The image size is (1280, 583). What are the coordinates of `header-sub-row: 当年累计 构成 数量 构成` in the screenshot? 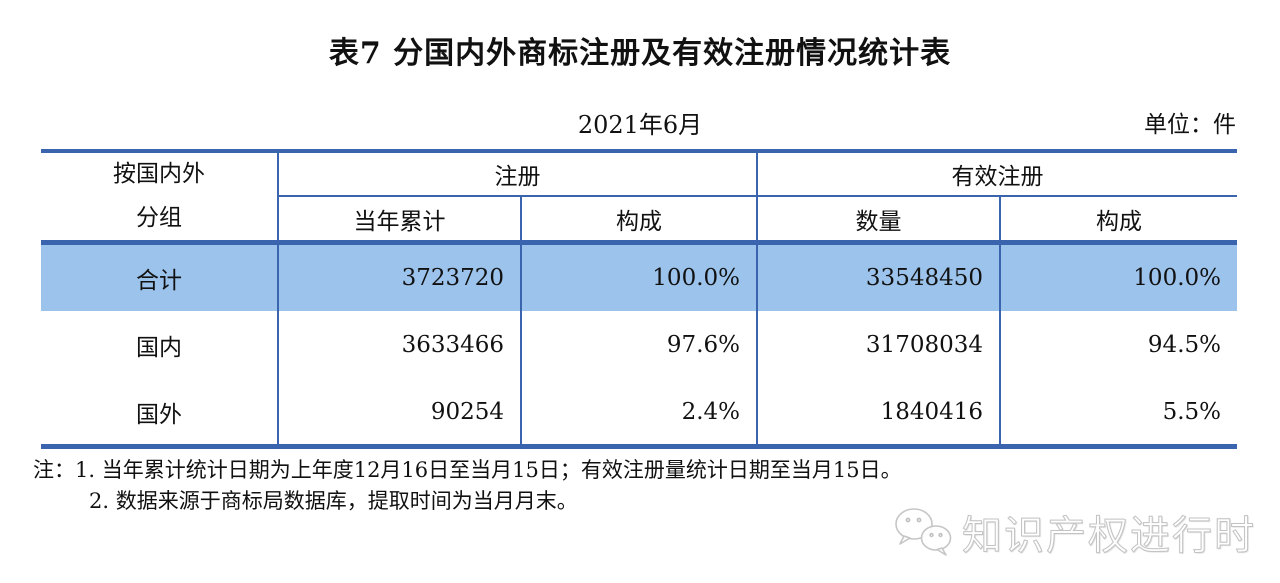 It's located at (639, 220).